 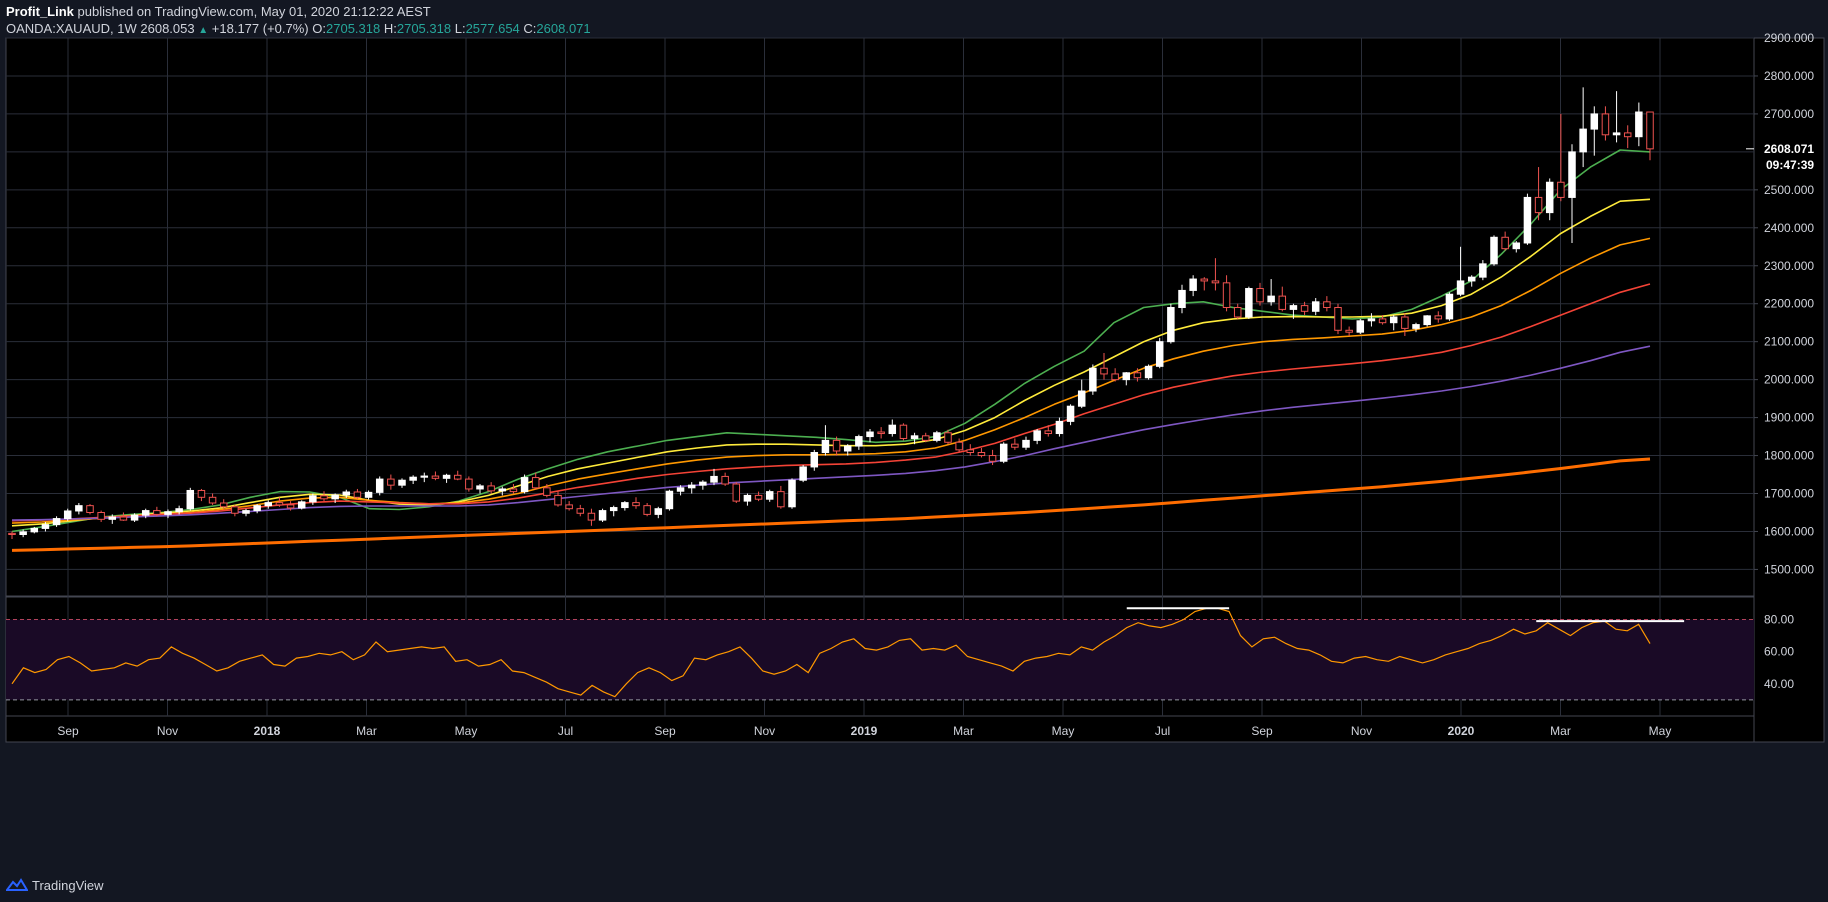 What do you see at coordinates (1789, 380) in the screenshot?
I see `price-tick-label: 2000.000` at bounding box center [1789, 380].